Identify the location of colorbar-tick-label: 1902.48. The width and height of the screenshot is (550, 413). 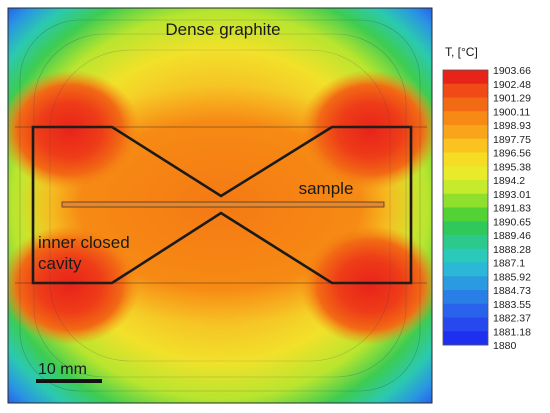
(512, 85).